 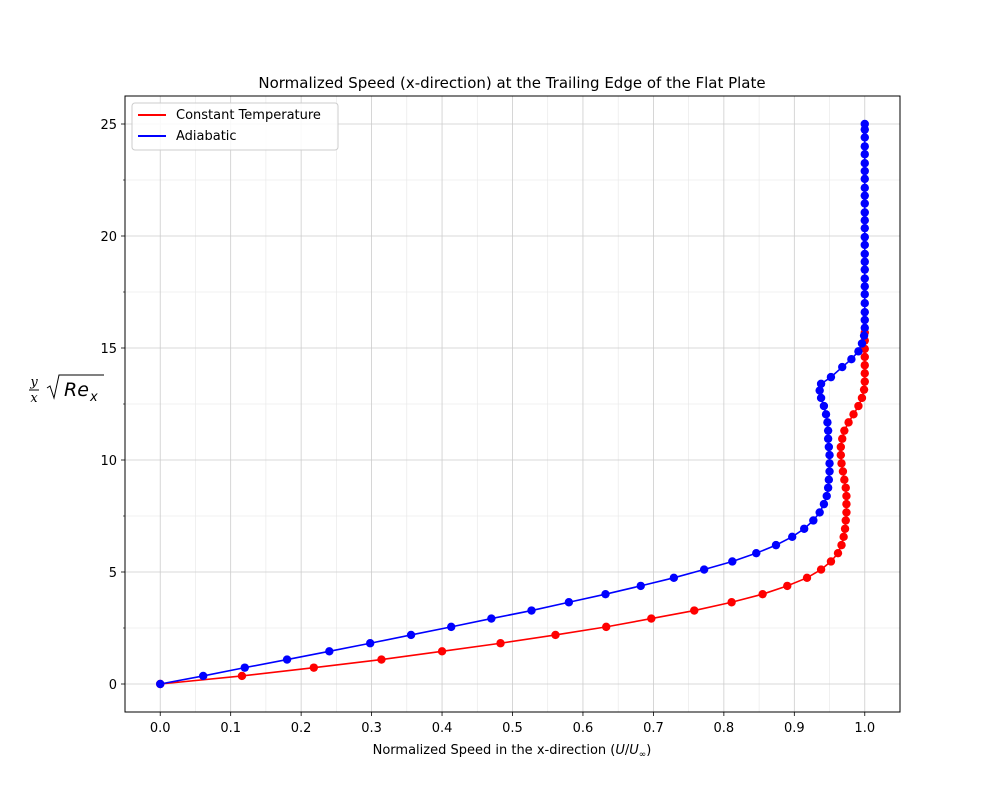 I want to click on legend-label-constant-temperature: Constant Temperature, so click(x=248, y=115).